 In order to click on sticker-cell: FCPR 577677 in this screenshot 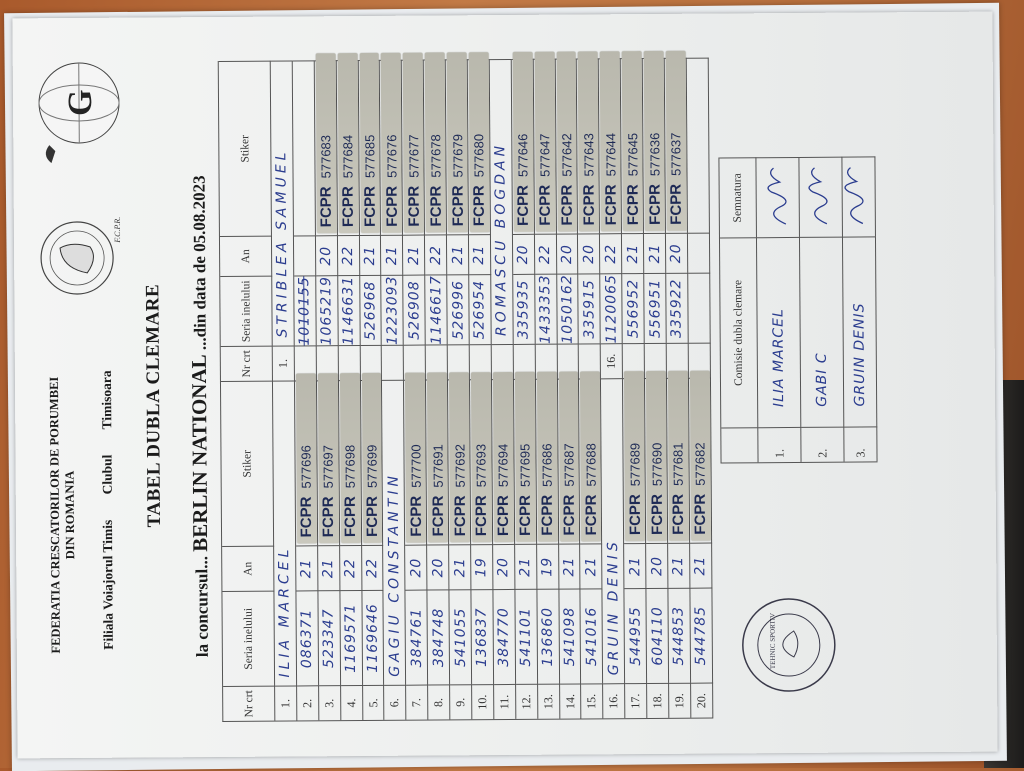, I will do `click(414, 143)`.